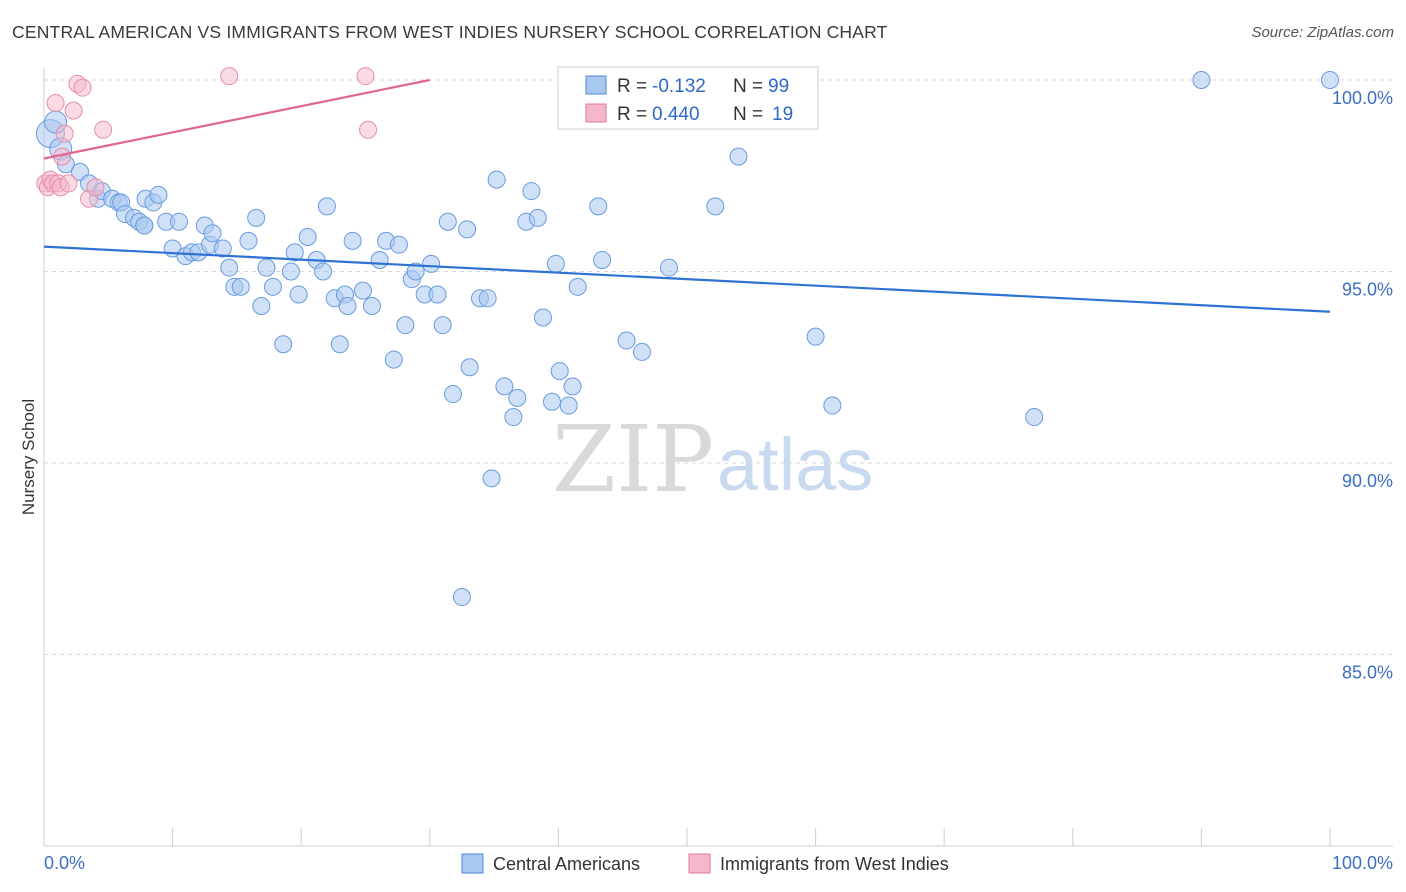 The height and width of the screenshot is (892, 1406). What do you see at coordinates (748, 114) in the screenshot?
I see `legend-n-label-2: N =` at bounding box center [748, 114].